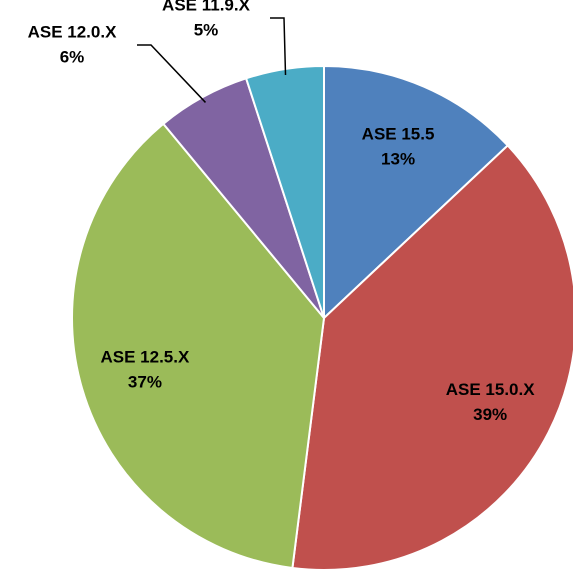 This screenshot has height=571, width=573. Describe the element at coordinates (145, 357) in the screenshot. I see `slice-label: ASE 12.5.X` at that location.